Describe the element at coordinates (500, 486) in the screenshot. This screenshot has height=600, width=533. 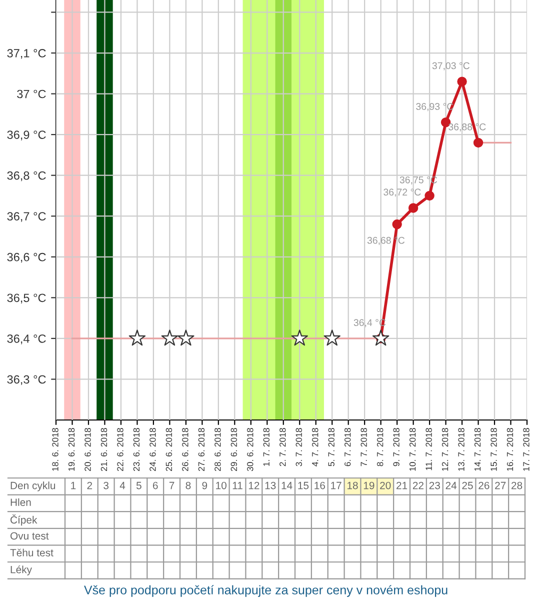
I see `x-tick-label: 27` at that location.